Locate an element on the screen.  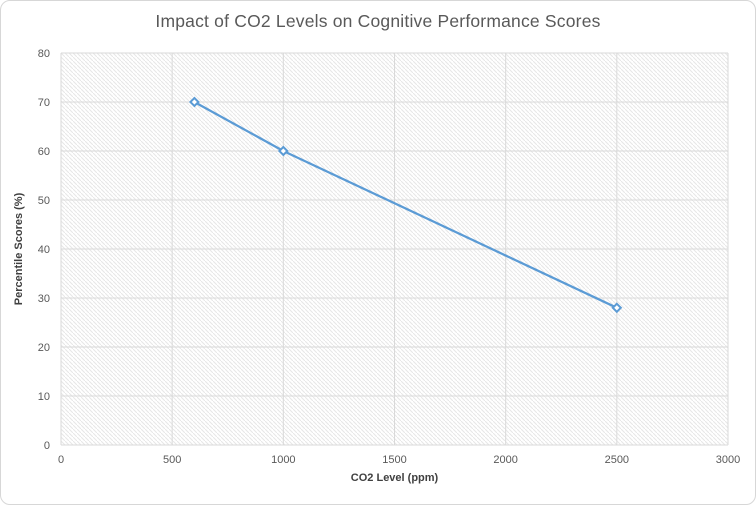
x-tick-label: 2000 is located at coordinates (505, 460).